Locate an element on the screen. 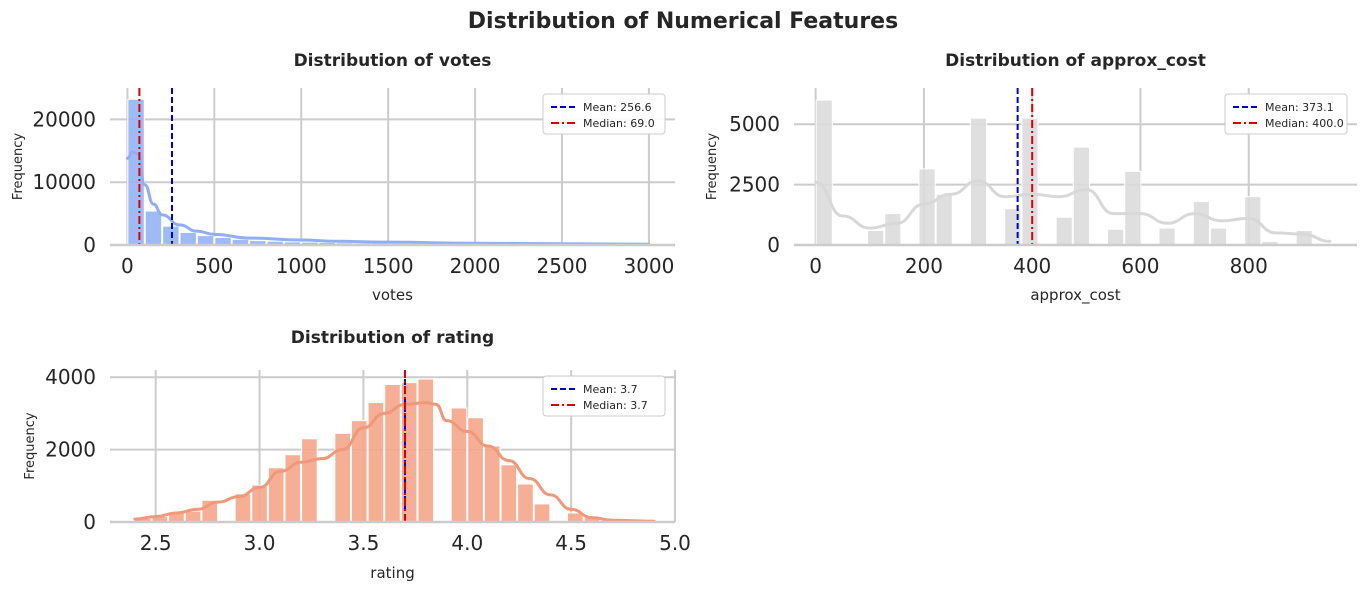 This screenshot has height=590, width=1366. x-tick-label: 5.0 is located at coordinates (675, 543).